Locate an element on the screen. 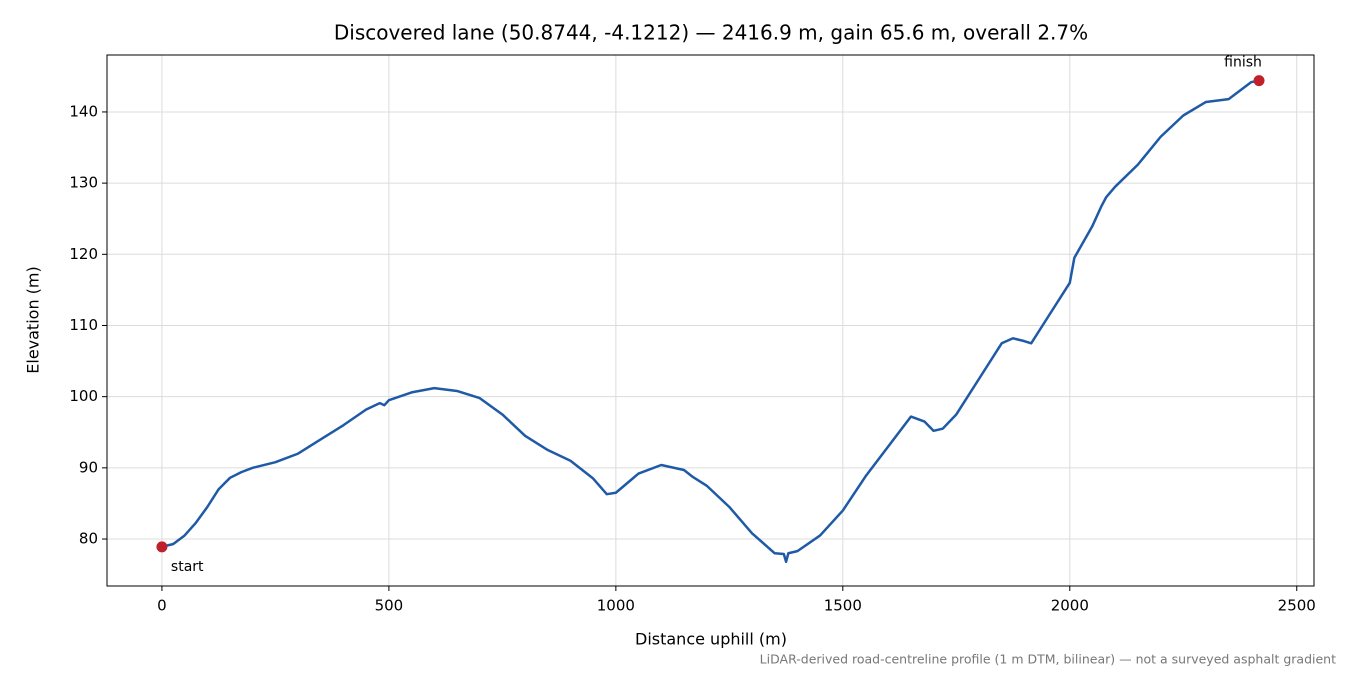 Image resolution: width=1350 pixels, height=679 pixels. x-tick-label: 500 is located at coordinates (389, 606).